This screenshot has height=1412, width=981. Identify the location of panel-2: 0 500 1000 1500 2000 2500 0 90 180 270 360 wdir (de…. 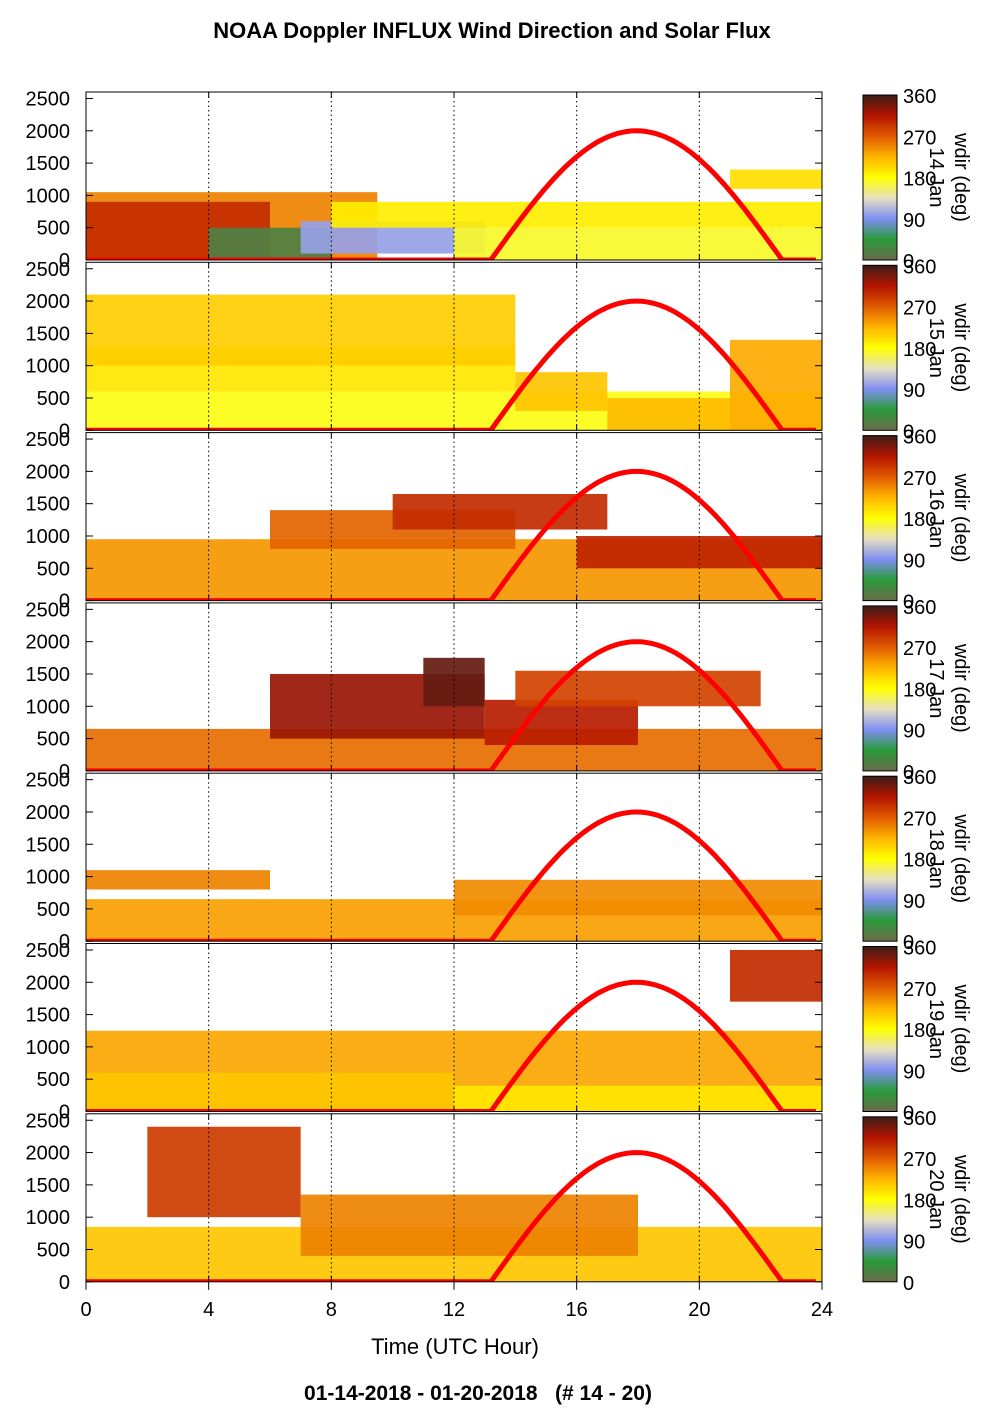
(499, 349).